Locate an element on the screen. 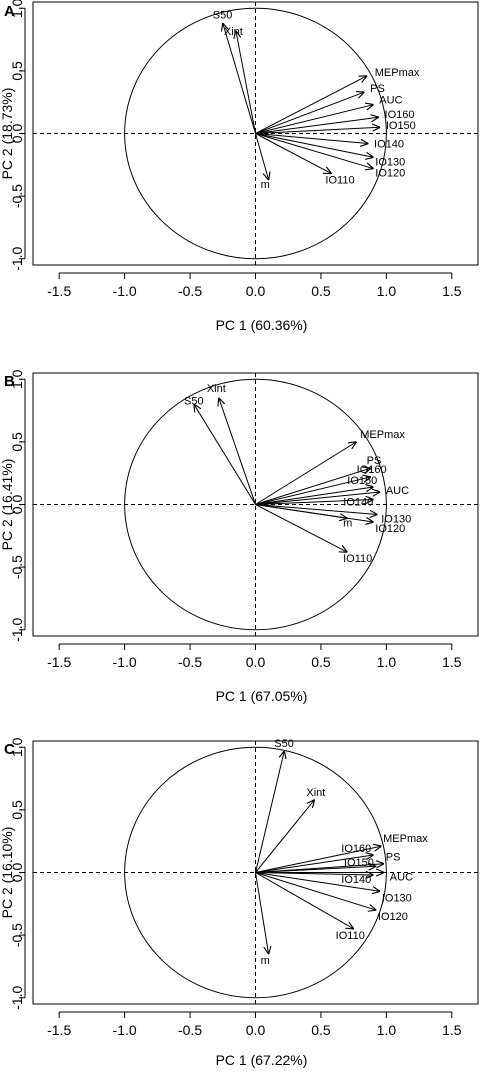  loading-arrow-xint is located at coordinates (246, 82).